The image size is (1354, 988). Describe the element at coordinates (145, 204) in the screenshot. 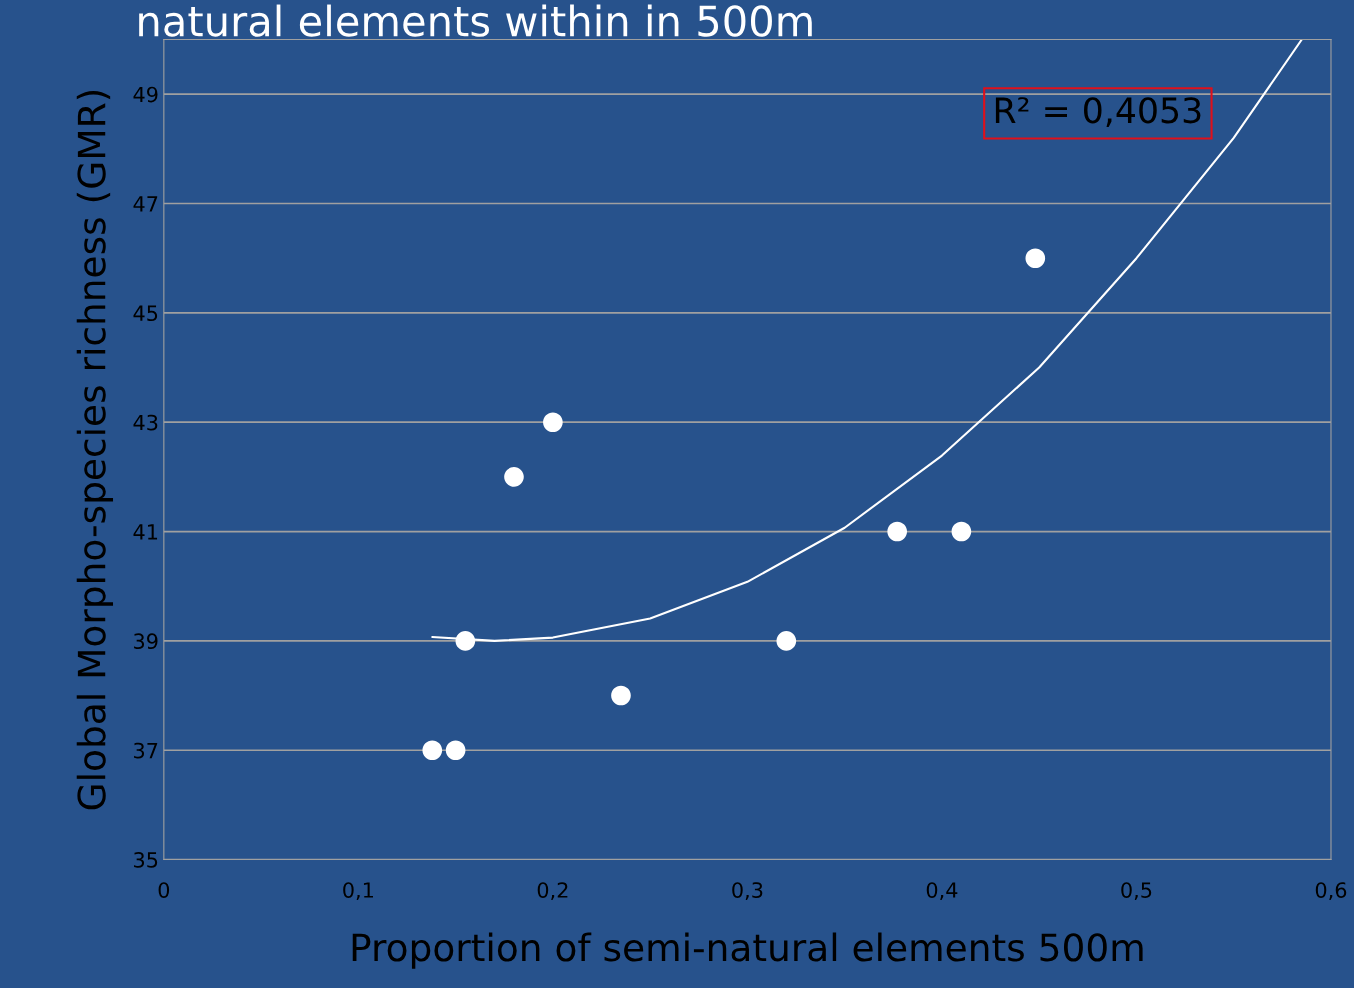

I see `y-tick-label: 47` at that location.